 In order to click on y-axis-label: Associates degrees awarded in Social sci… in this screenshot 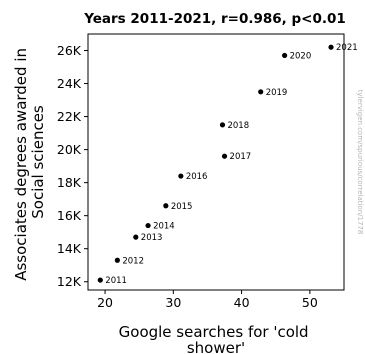, I will do `click(29, 162)`.